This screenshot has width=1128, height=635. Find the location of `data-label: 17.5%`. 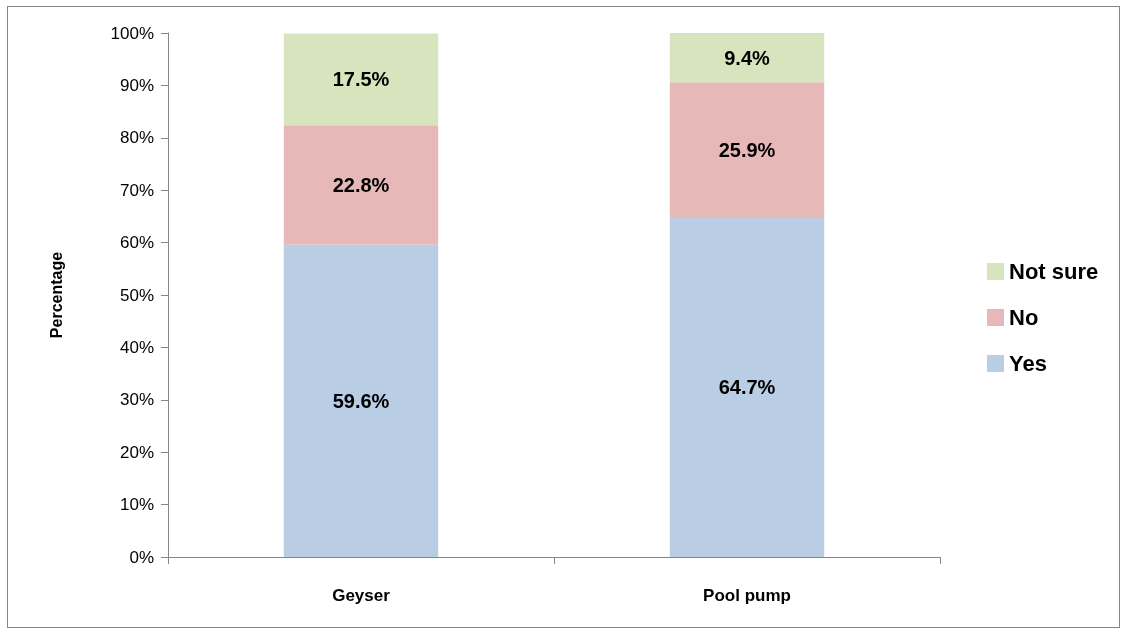

data-label: 17.5% is located at coordinates (361, 79).